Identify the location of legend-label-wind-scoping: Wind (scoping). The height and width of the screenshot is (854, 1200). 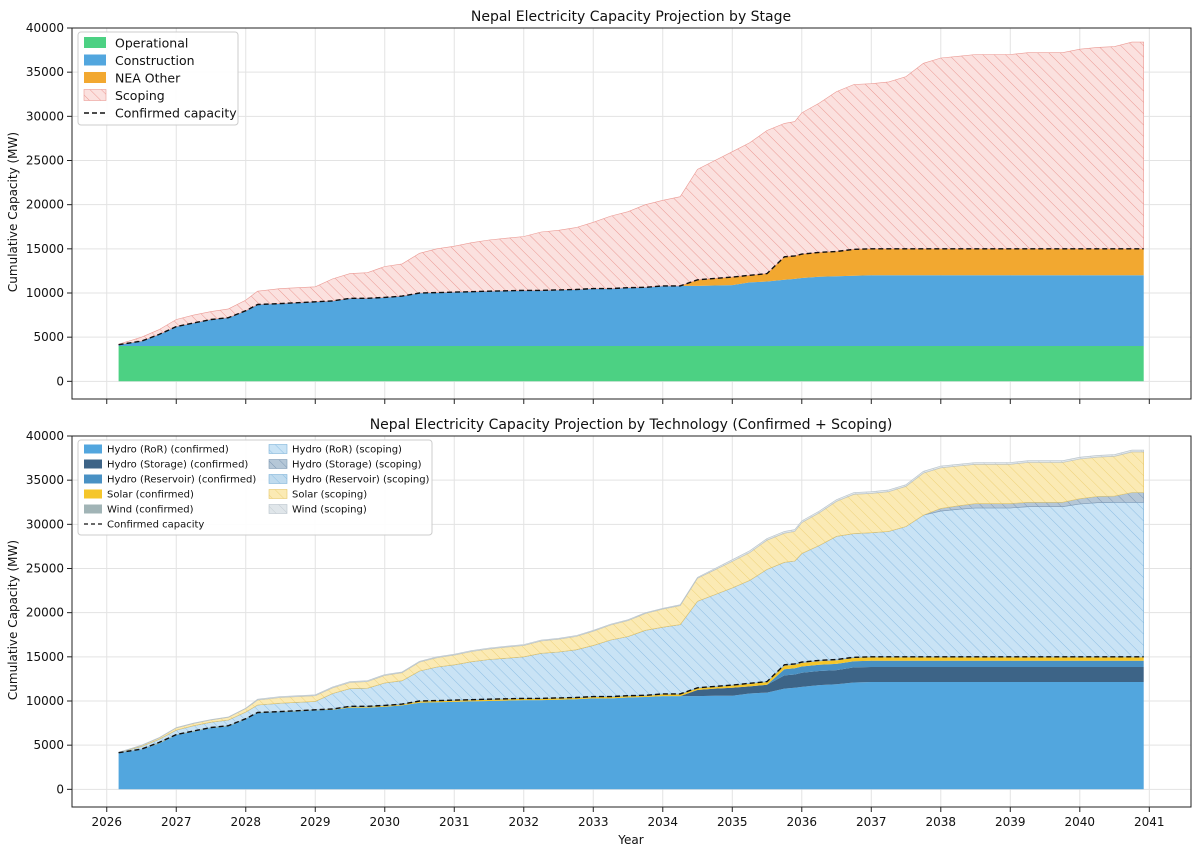
(329, 510).